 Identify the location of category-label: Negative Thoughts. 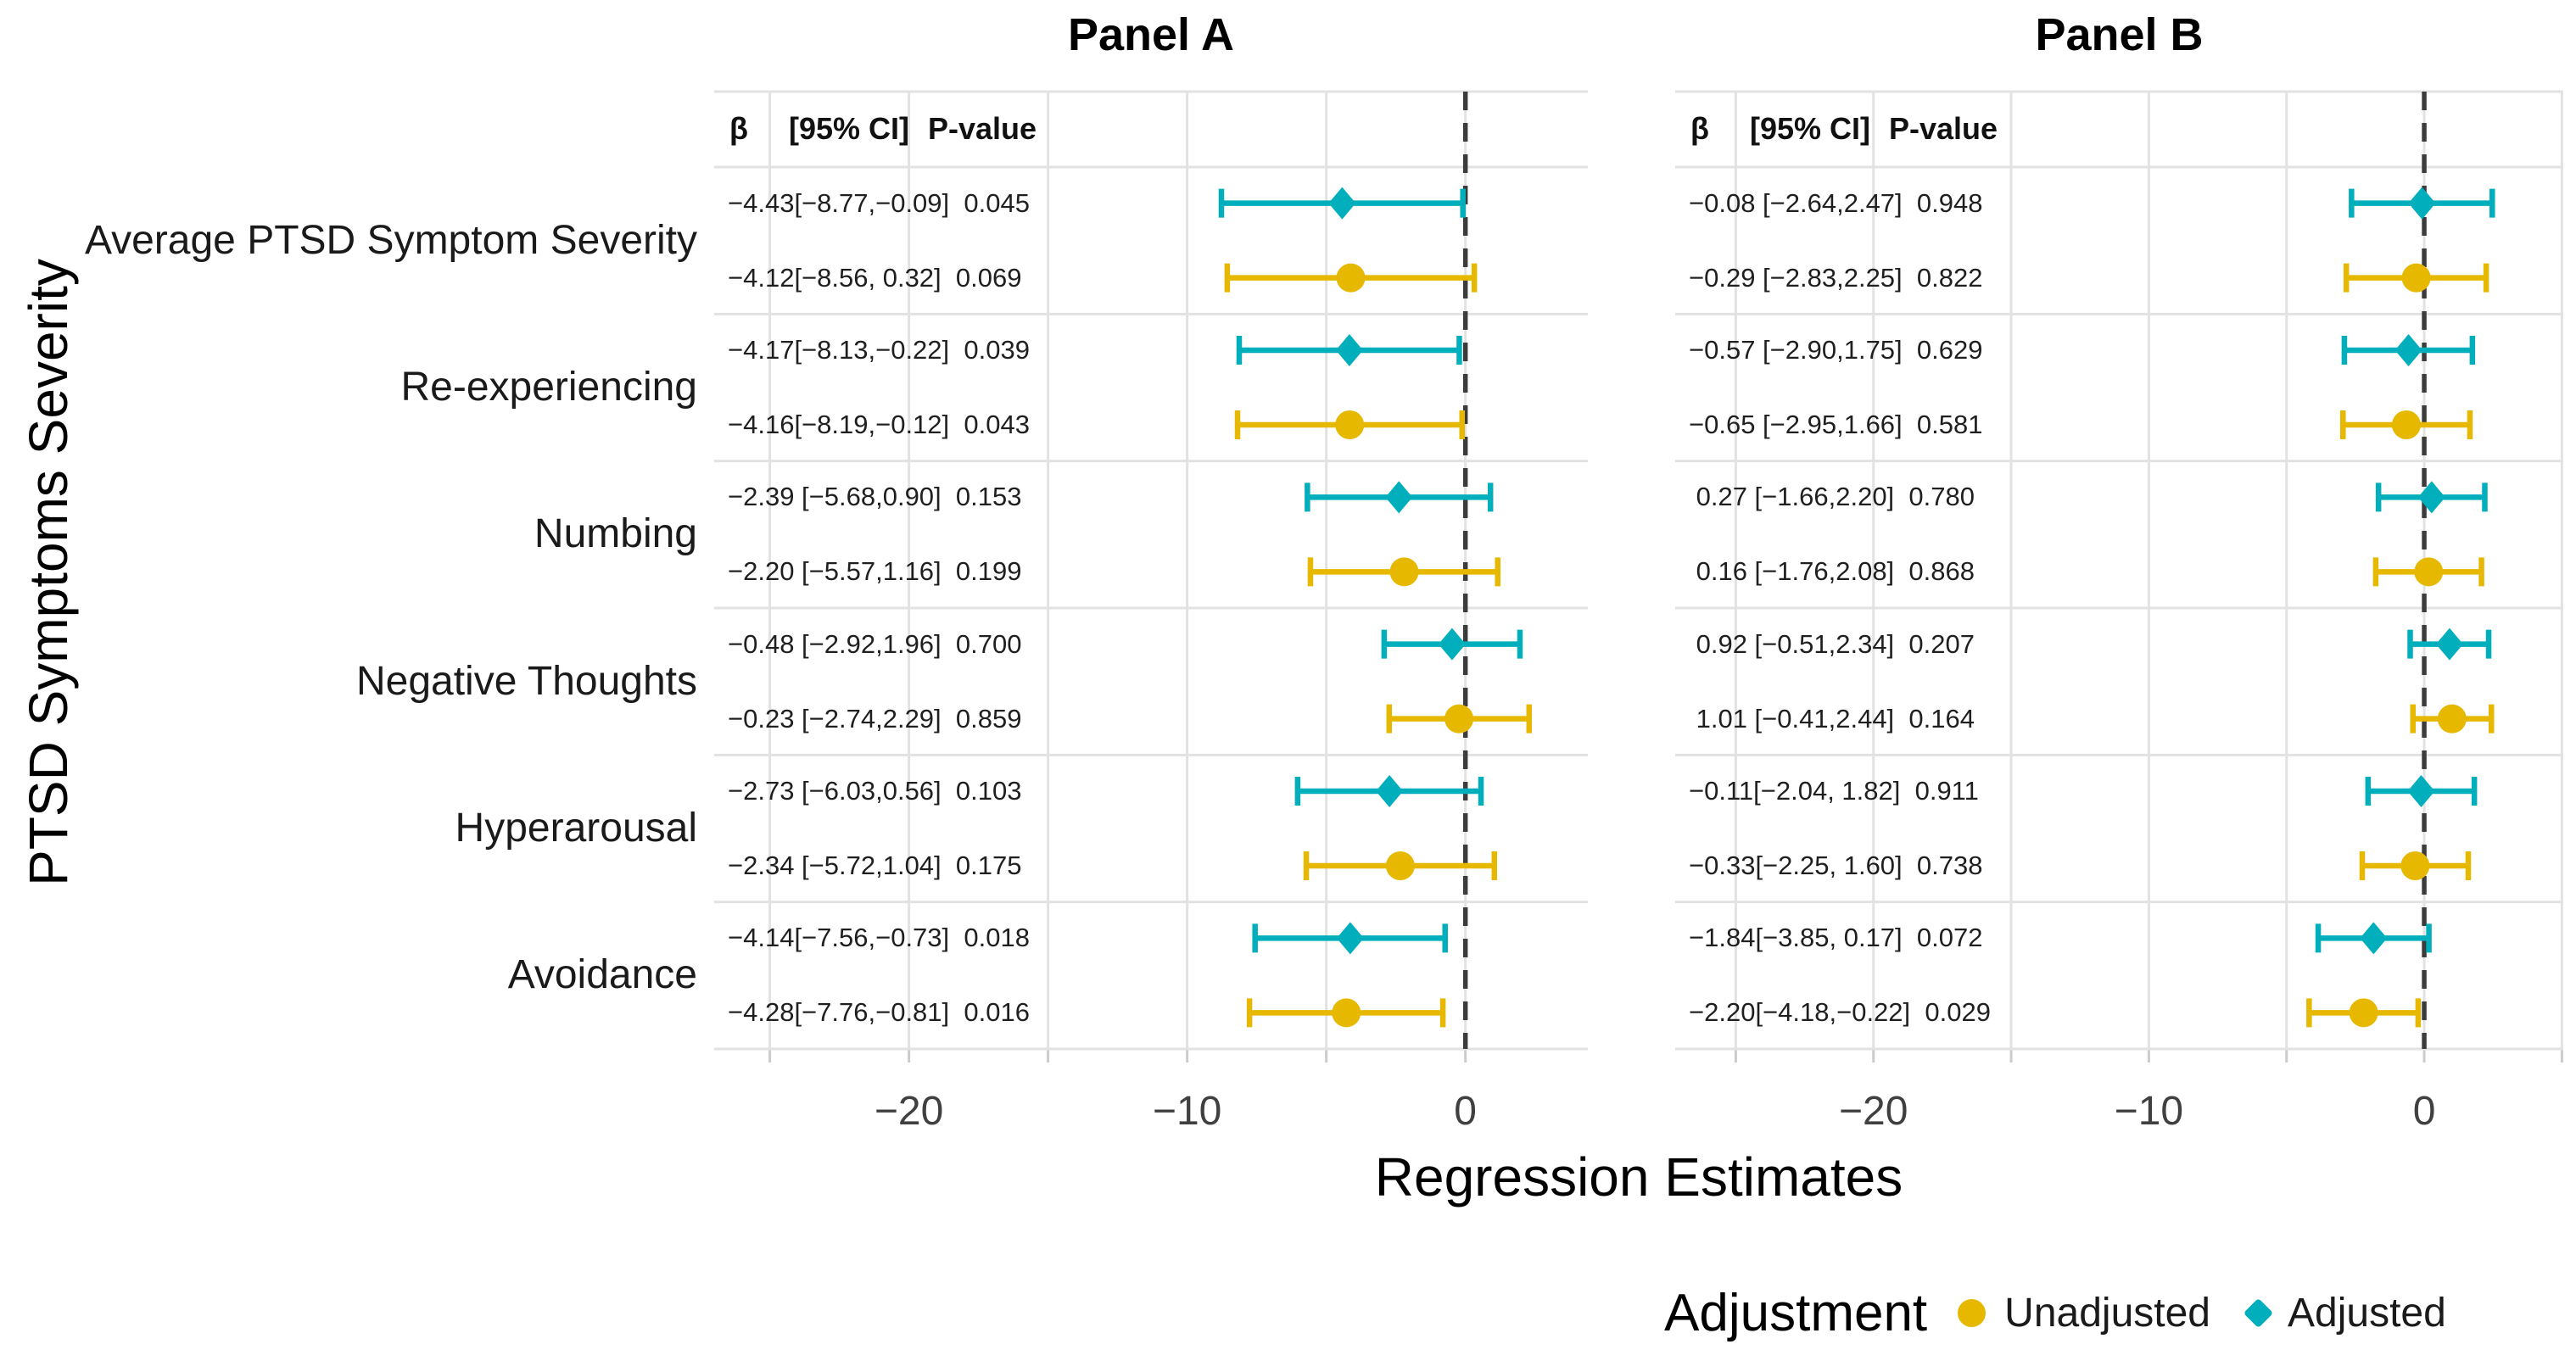
(526, 681).